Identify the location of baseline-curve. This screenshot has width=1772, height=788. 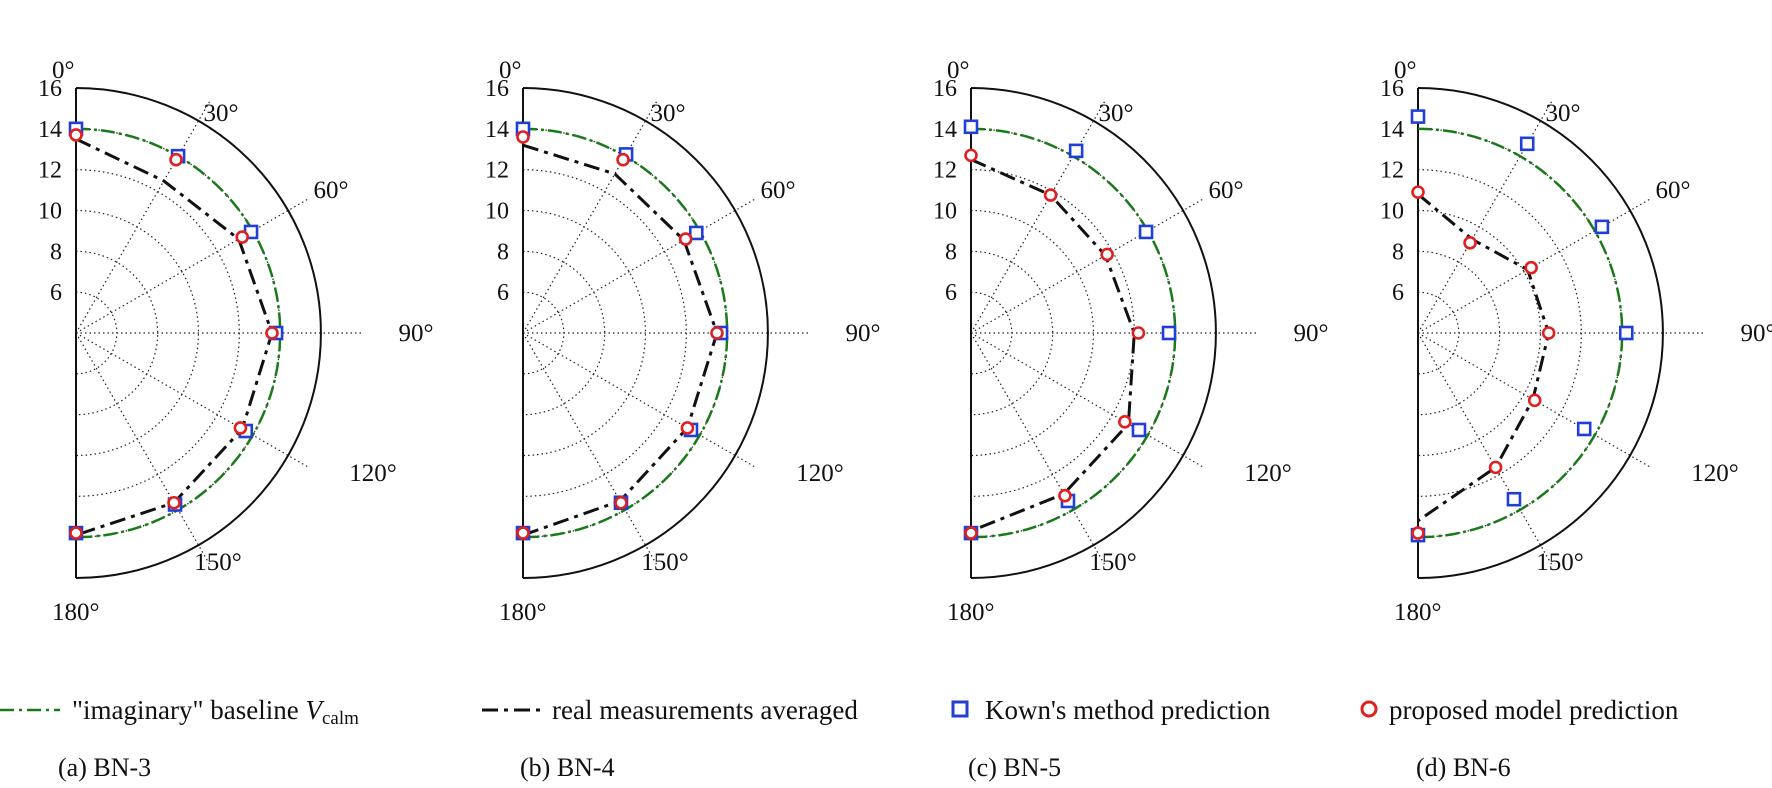
(178, 333).